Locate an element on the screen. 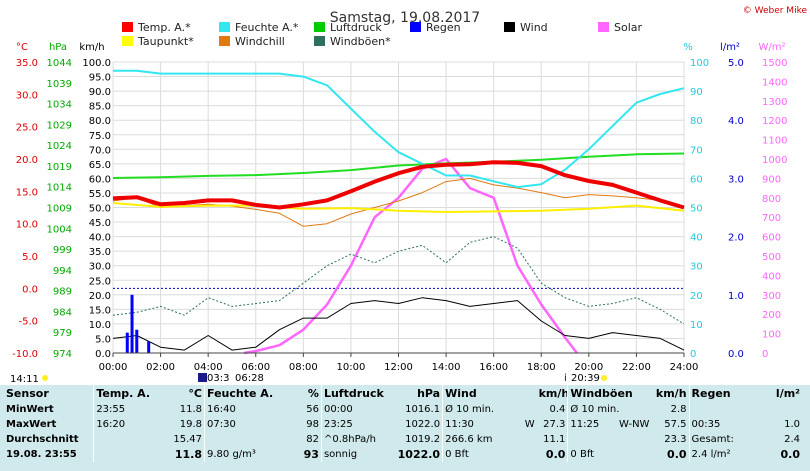  rain-text is located at coordinates (725, 409).